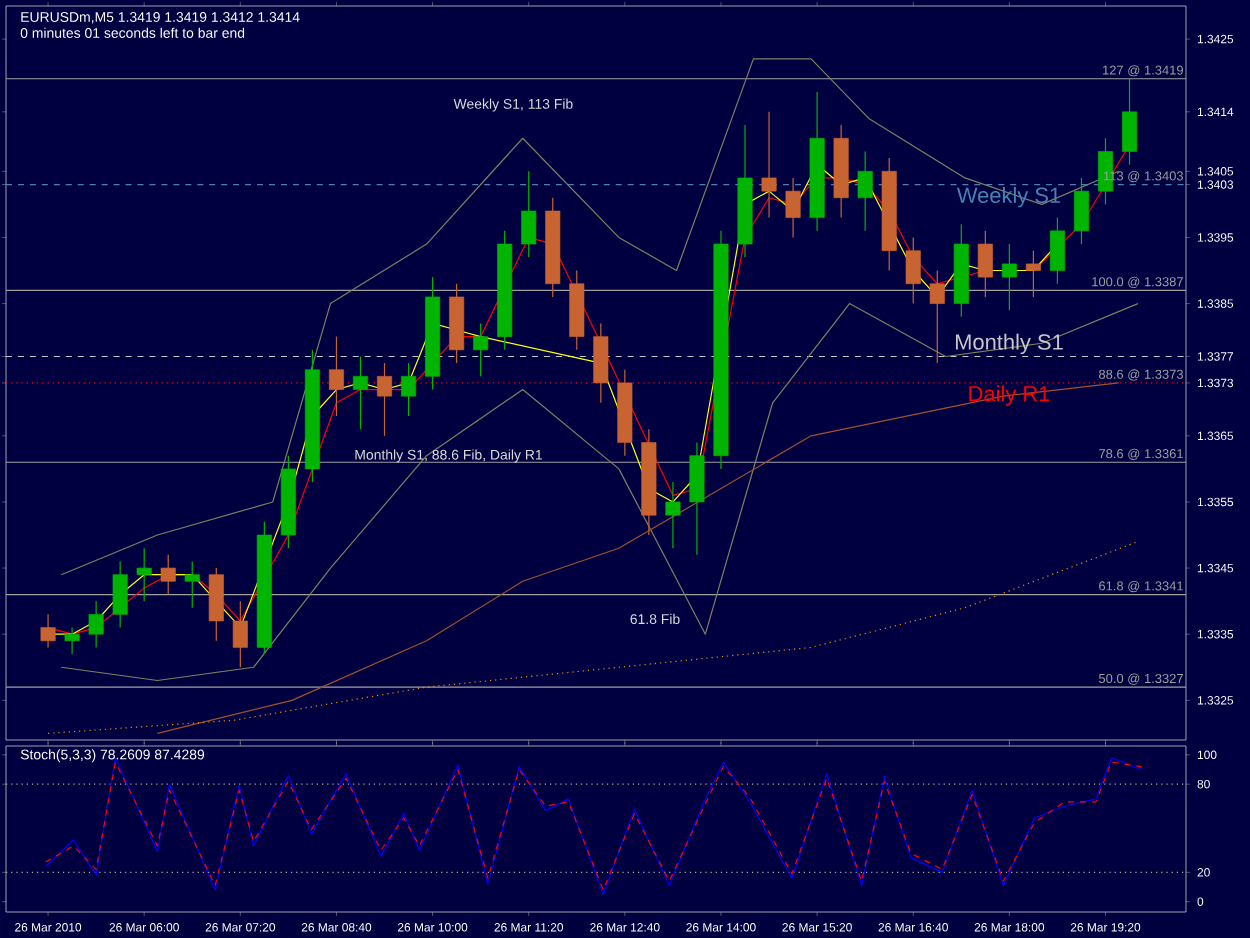  What do you see at coordinates (1008, 197) in the screenshot?
I see `ref-line-label: Weekly S1` at bounding box center [1008, 197].